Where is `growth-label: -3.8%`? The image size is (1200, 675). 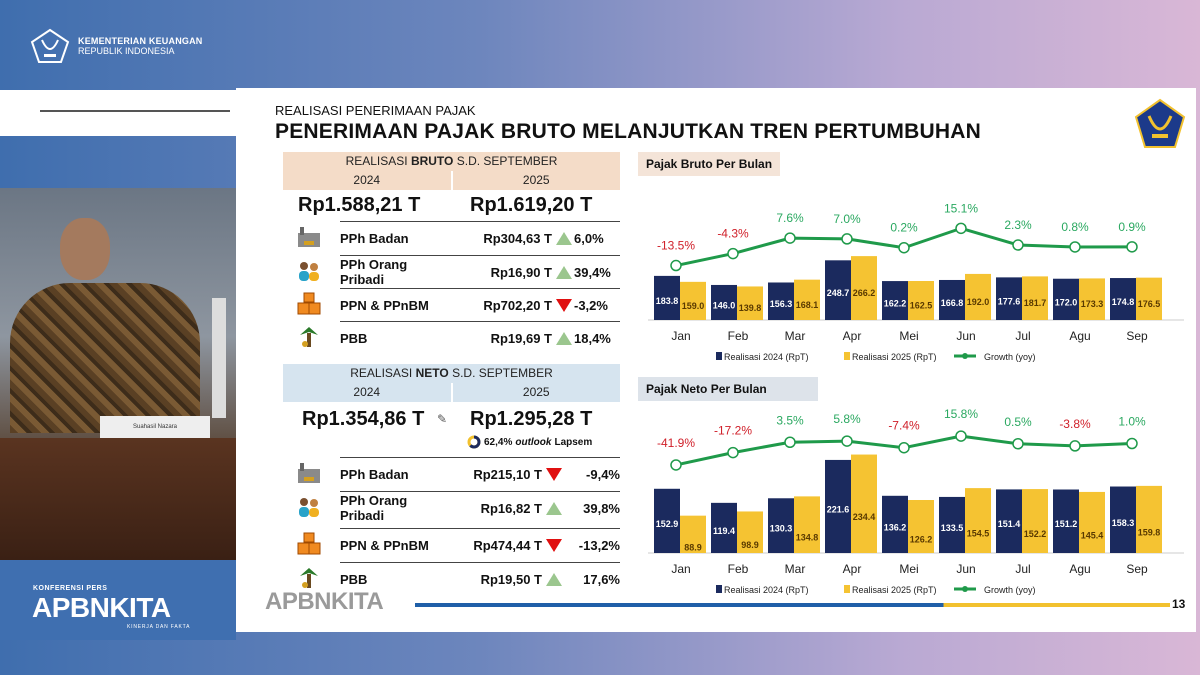
growth-label: -3.8% is located at coordinates (1075, 424).